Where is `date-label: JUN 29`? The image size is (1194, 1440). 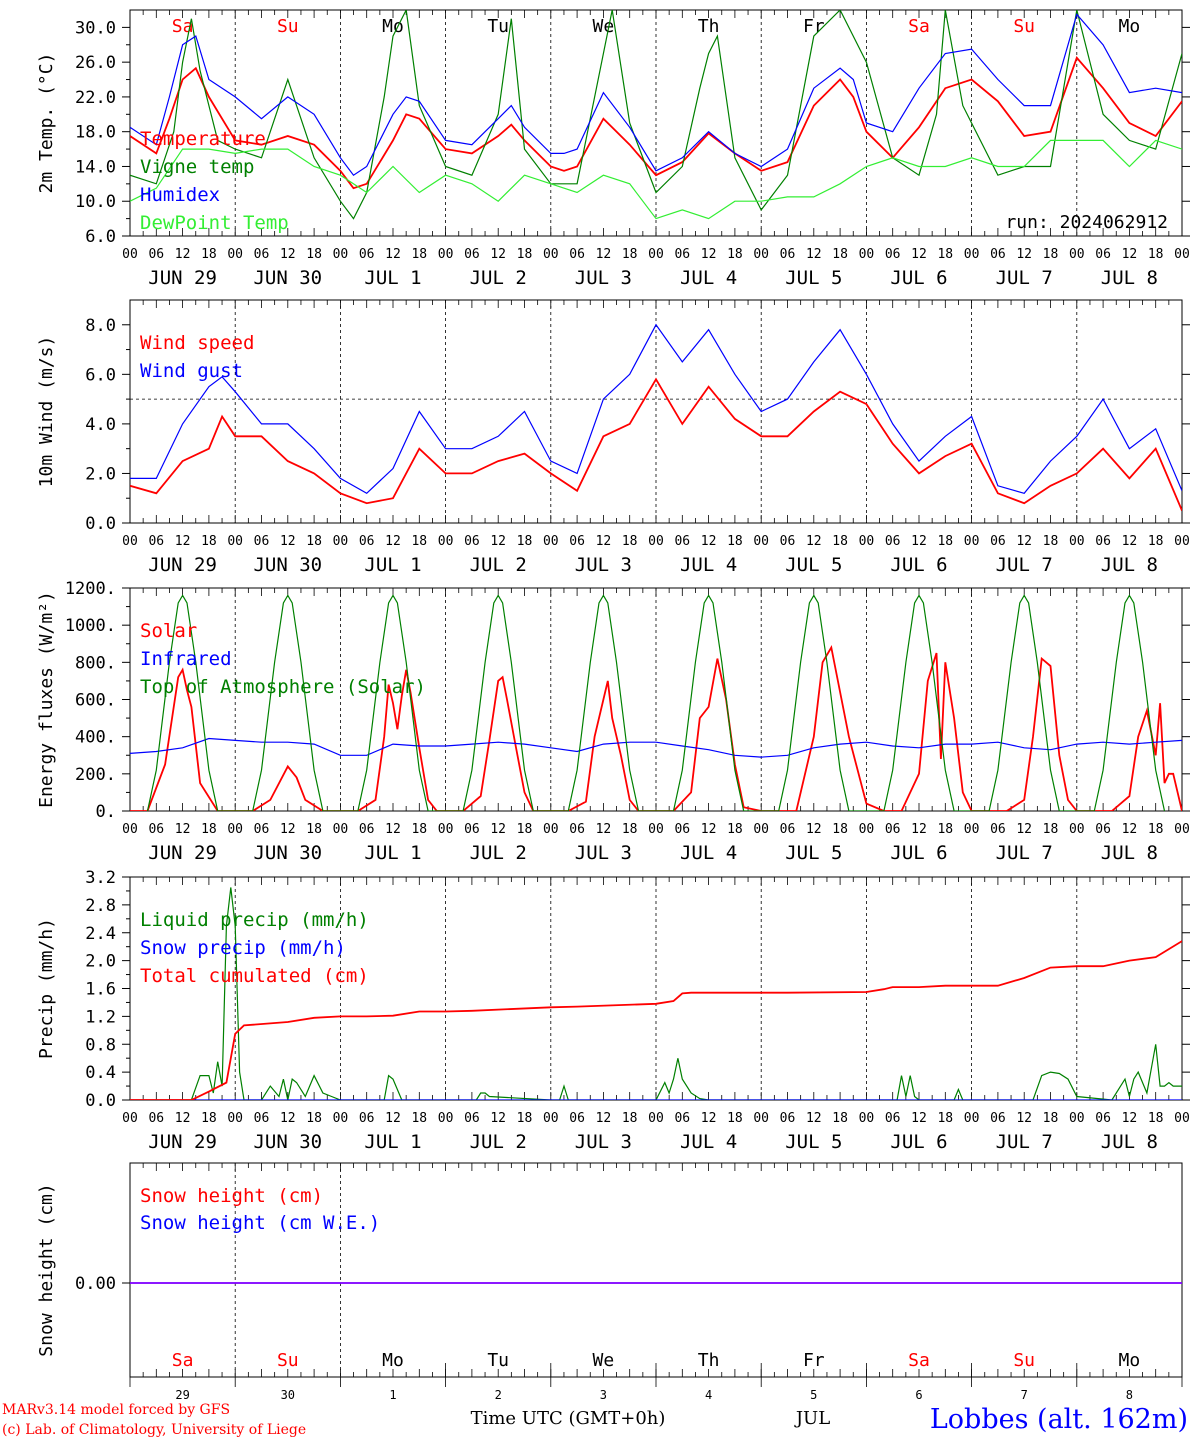 date-label: JUN 29 is located at coordinates (182, 853).